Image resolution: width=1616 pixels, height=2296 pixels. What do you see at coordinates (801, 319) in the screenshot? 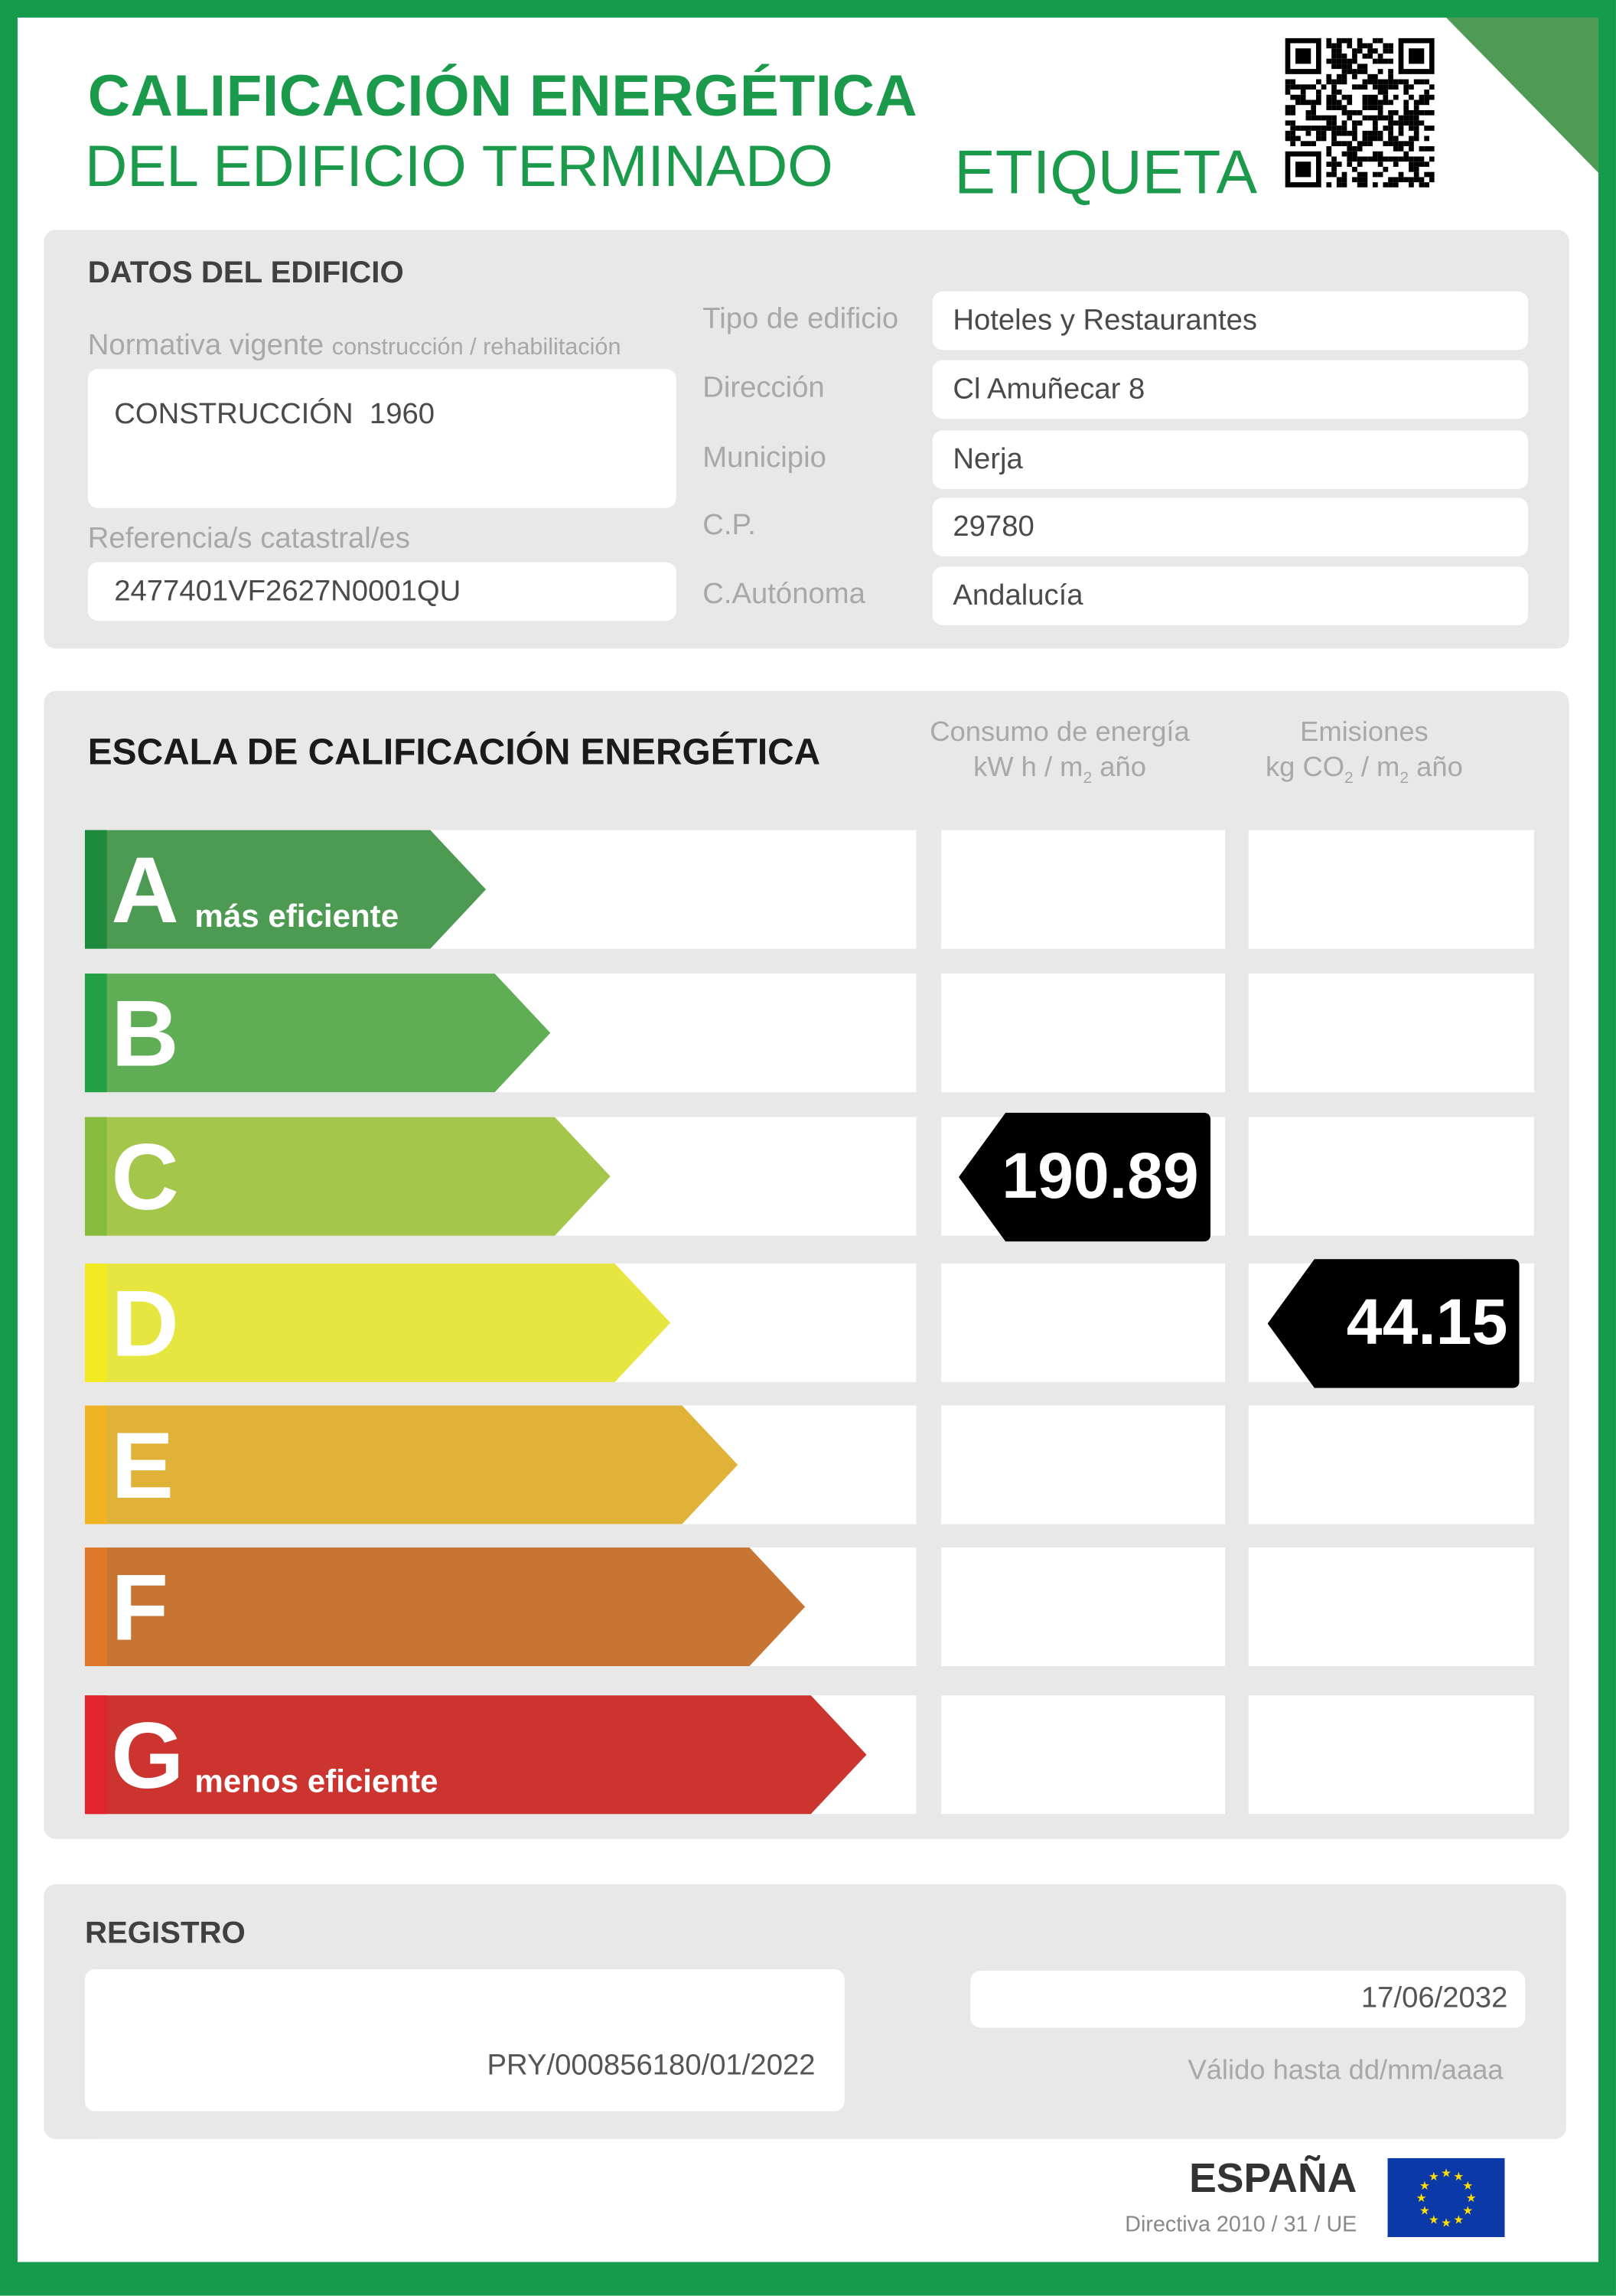
I see `field-label: Tipo de edificio` at bounding box center [801, 319].